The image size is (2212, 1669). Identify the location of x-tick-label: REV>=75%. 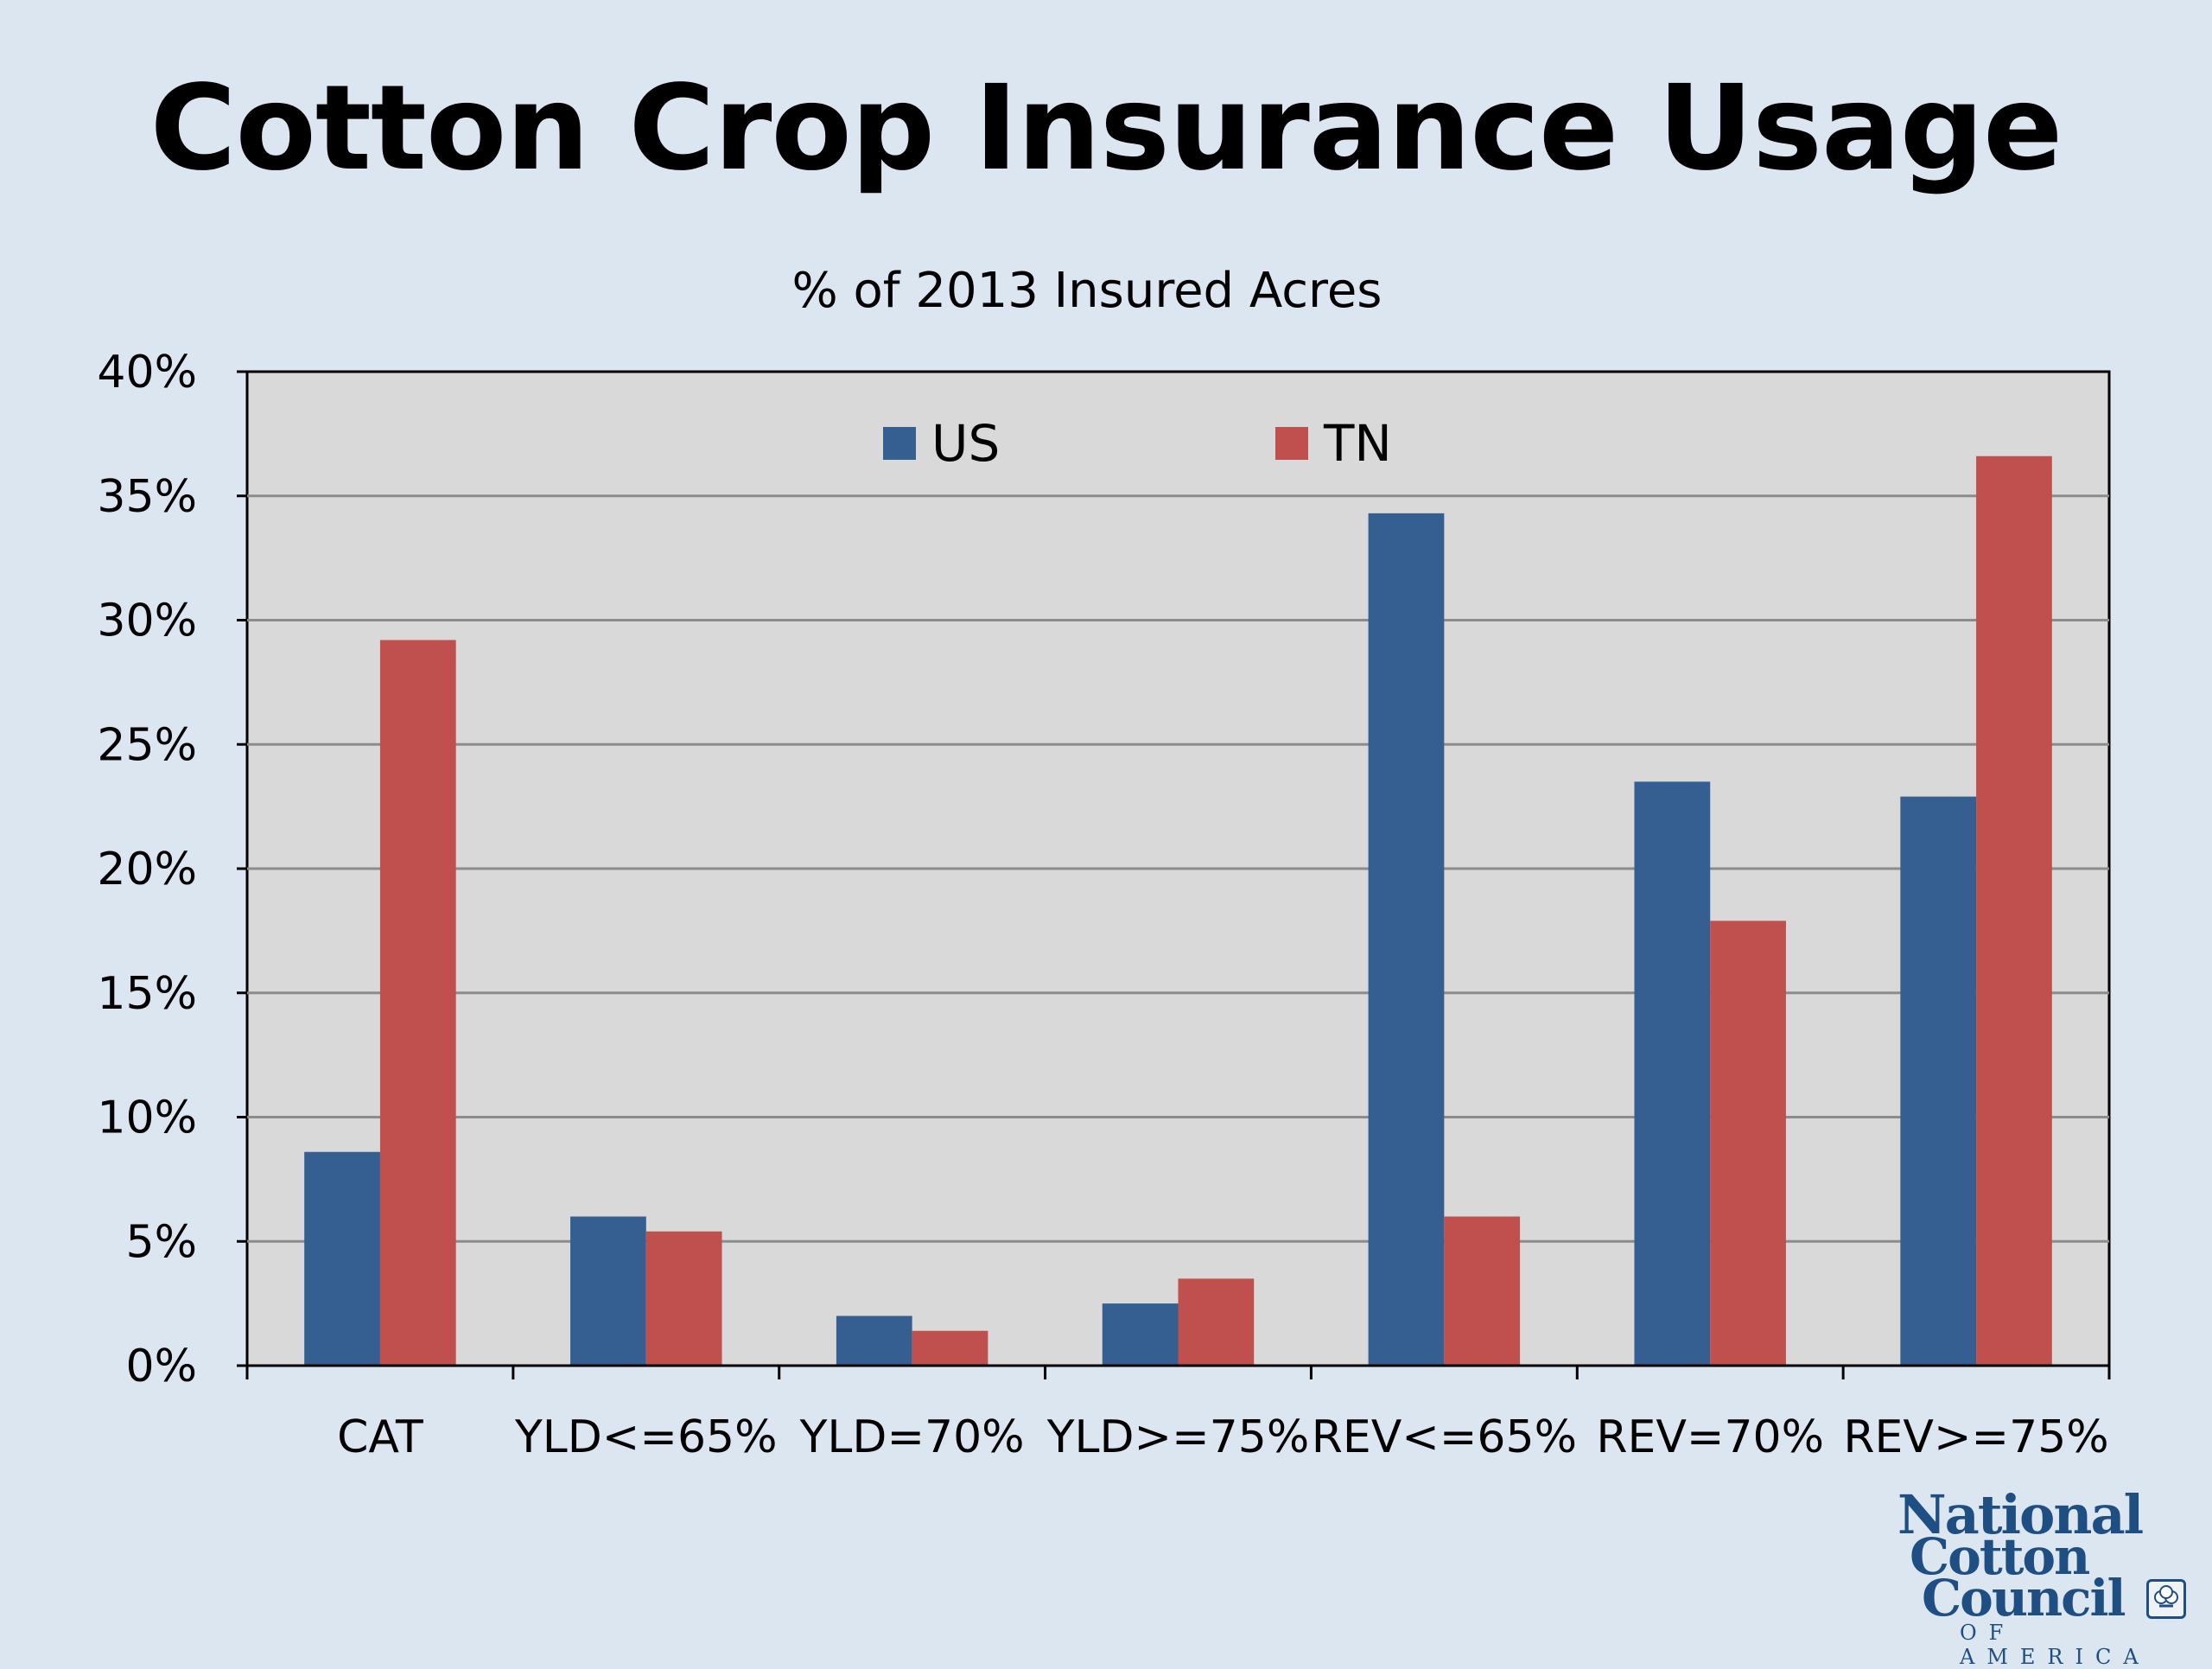
(1975, 1437).